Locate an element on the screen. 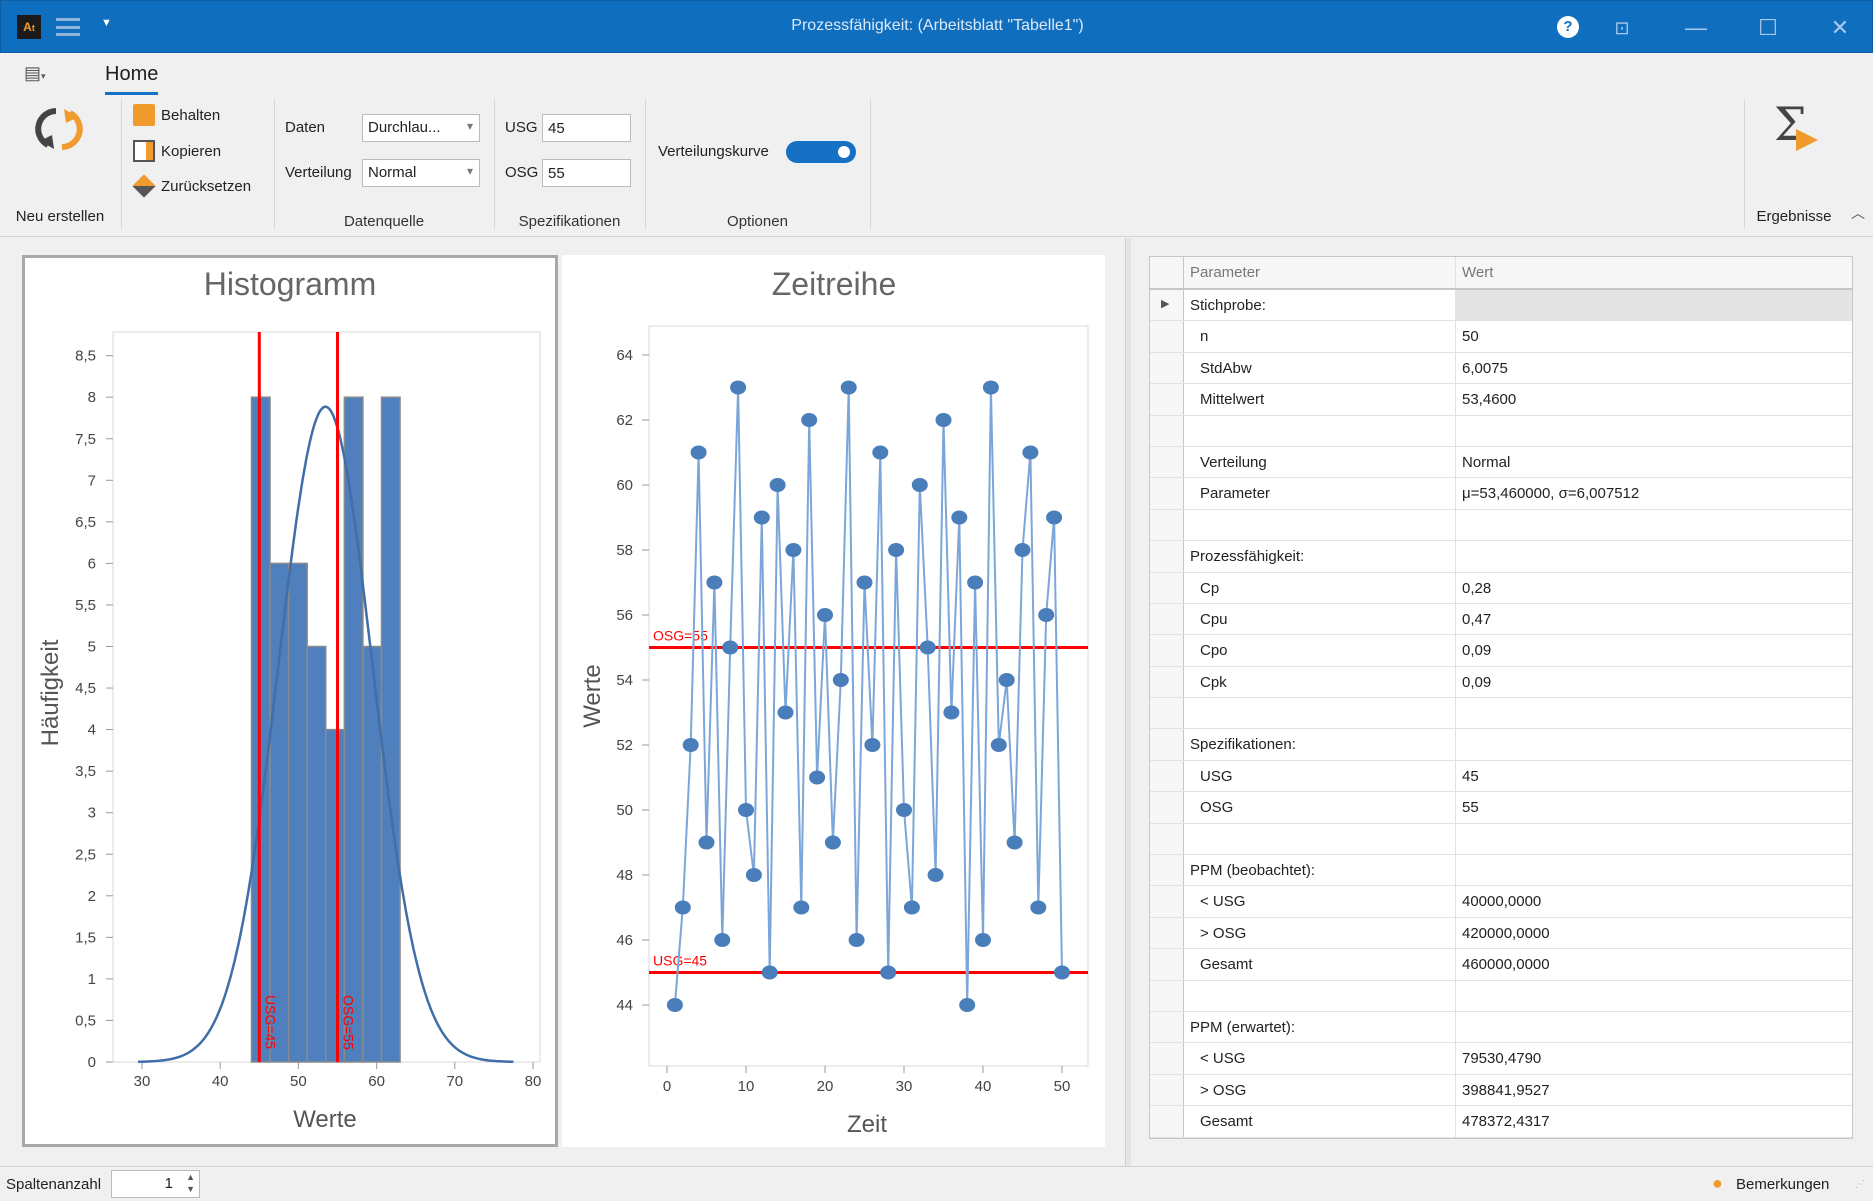  value-cell: 398841,9527 is located at coordinates (1506, 1090).